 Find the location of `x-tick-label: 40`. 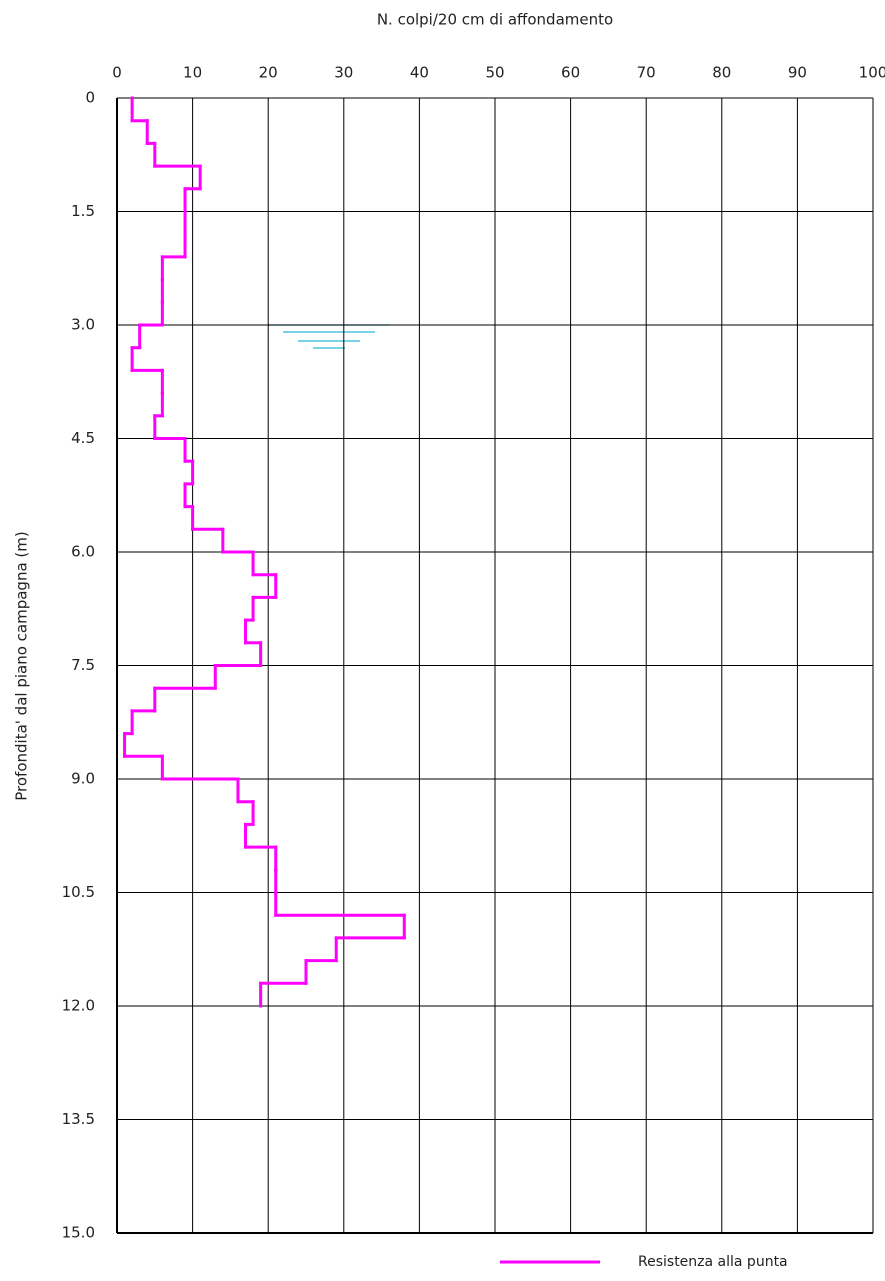

x-tick-label: 40 is located at coordinates (419, 73).